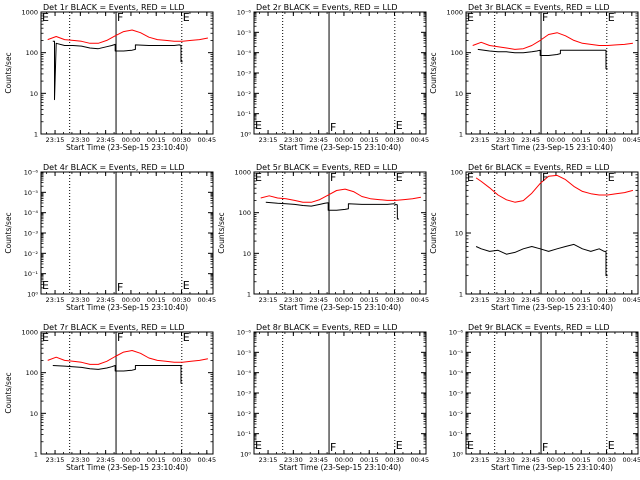 The image size is (640, 480). I want to click on y-tick-label: 10⁻⁵, so click(456, 353).